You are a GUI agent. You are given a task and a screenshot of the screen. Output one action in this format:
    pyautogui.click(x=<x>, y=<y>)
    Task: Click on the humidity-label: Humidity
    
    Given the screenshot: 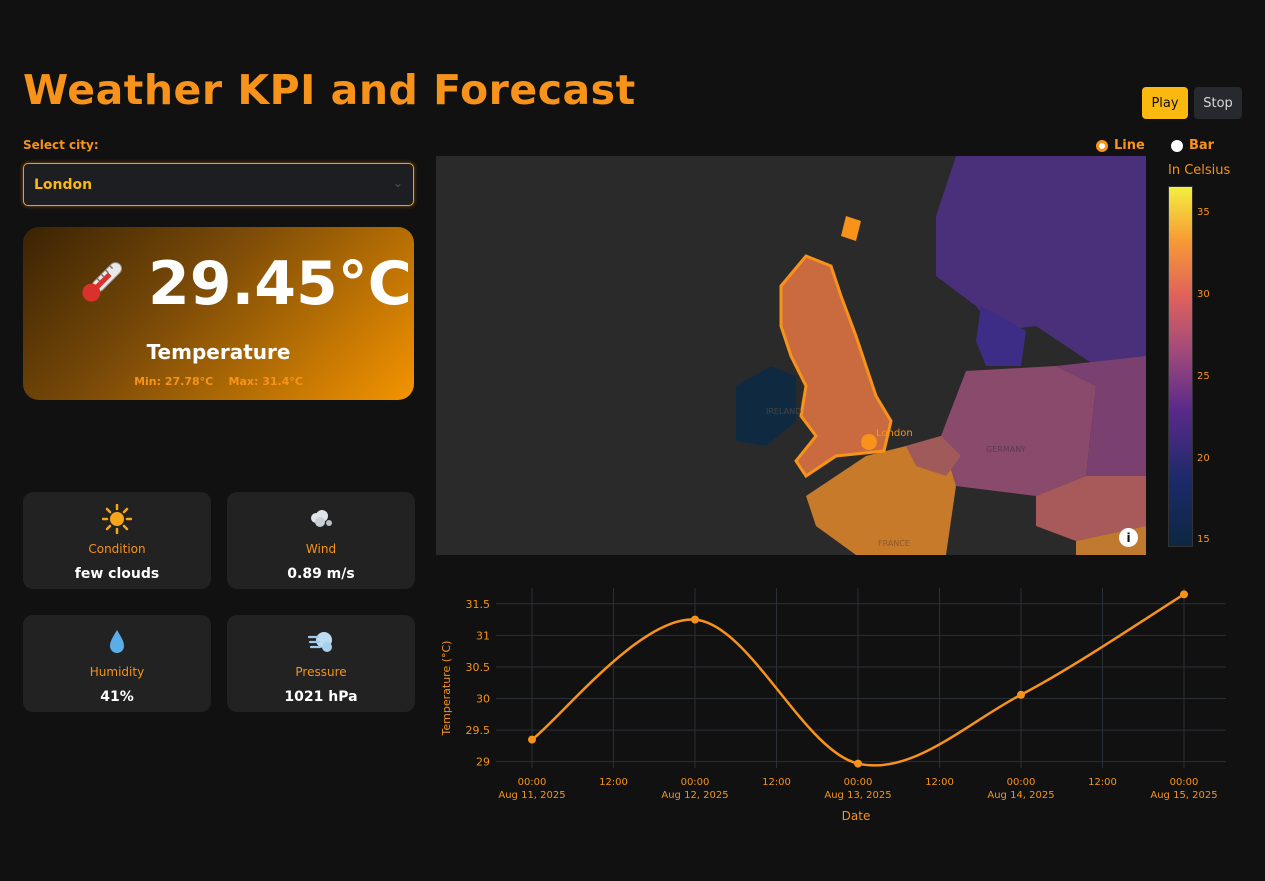 What is the action you would take?
    pyautogui.click(x=117, y=672)
    